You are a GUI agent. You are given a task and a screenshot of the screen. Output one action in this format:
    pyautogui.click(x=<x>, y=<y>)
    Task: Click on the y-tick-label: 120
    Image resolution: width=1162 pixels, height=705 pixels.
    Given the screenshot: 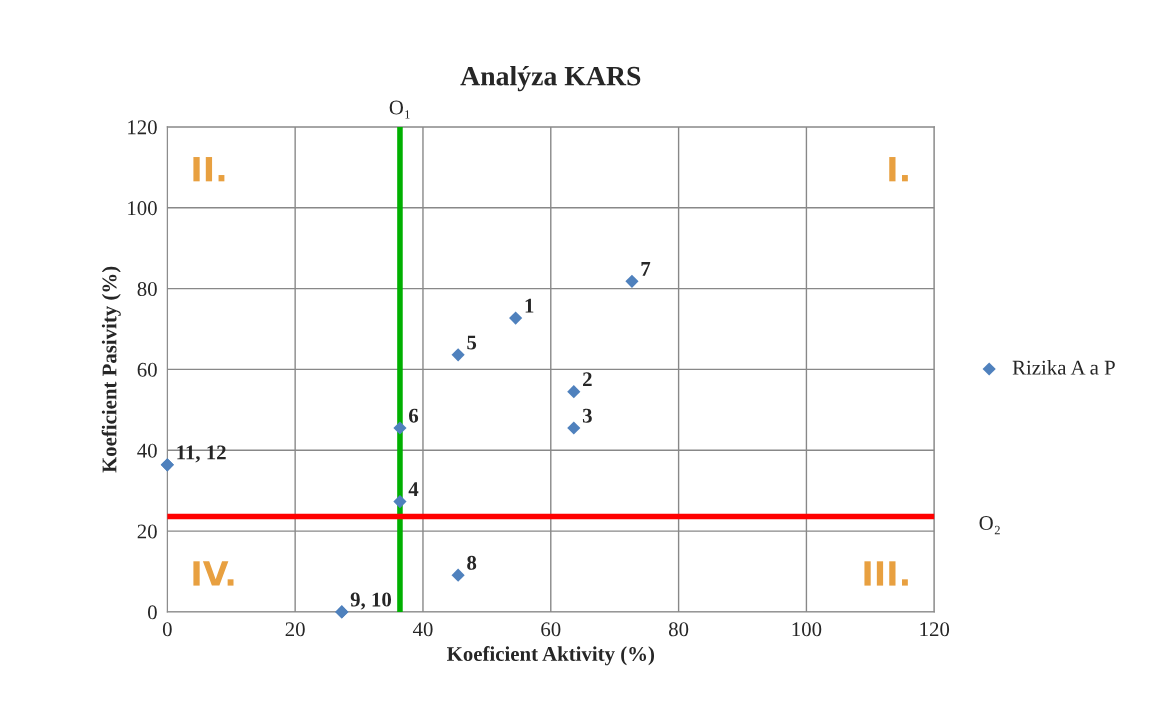 What is the action you would take?
    pyautogui.click(x=142, y=127)
    